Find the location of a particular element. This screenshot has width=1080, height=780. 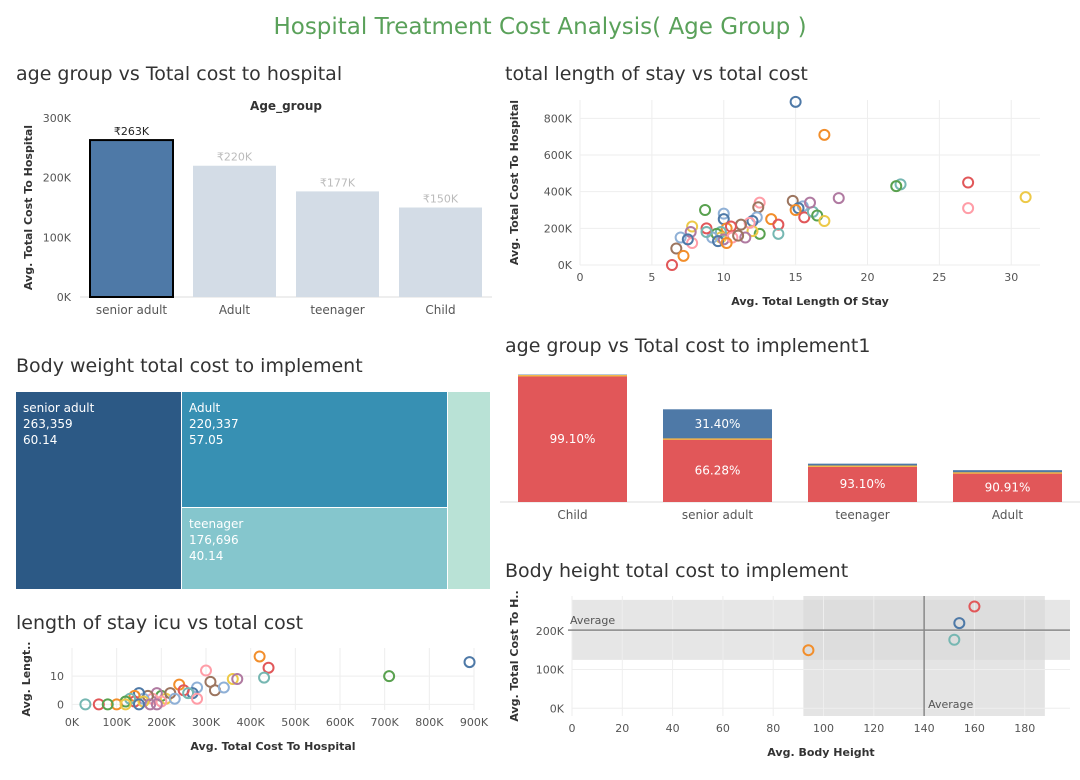

chart-header: Age_group is located at coordinates (286, 106).